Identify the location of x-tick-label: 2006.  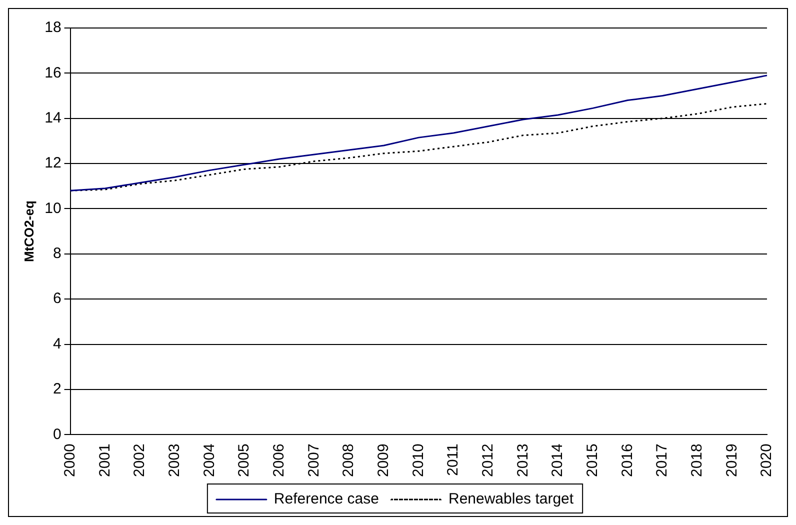
(279, 461).